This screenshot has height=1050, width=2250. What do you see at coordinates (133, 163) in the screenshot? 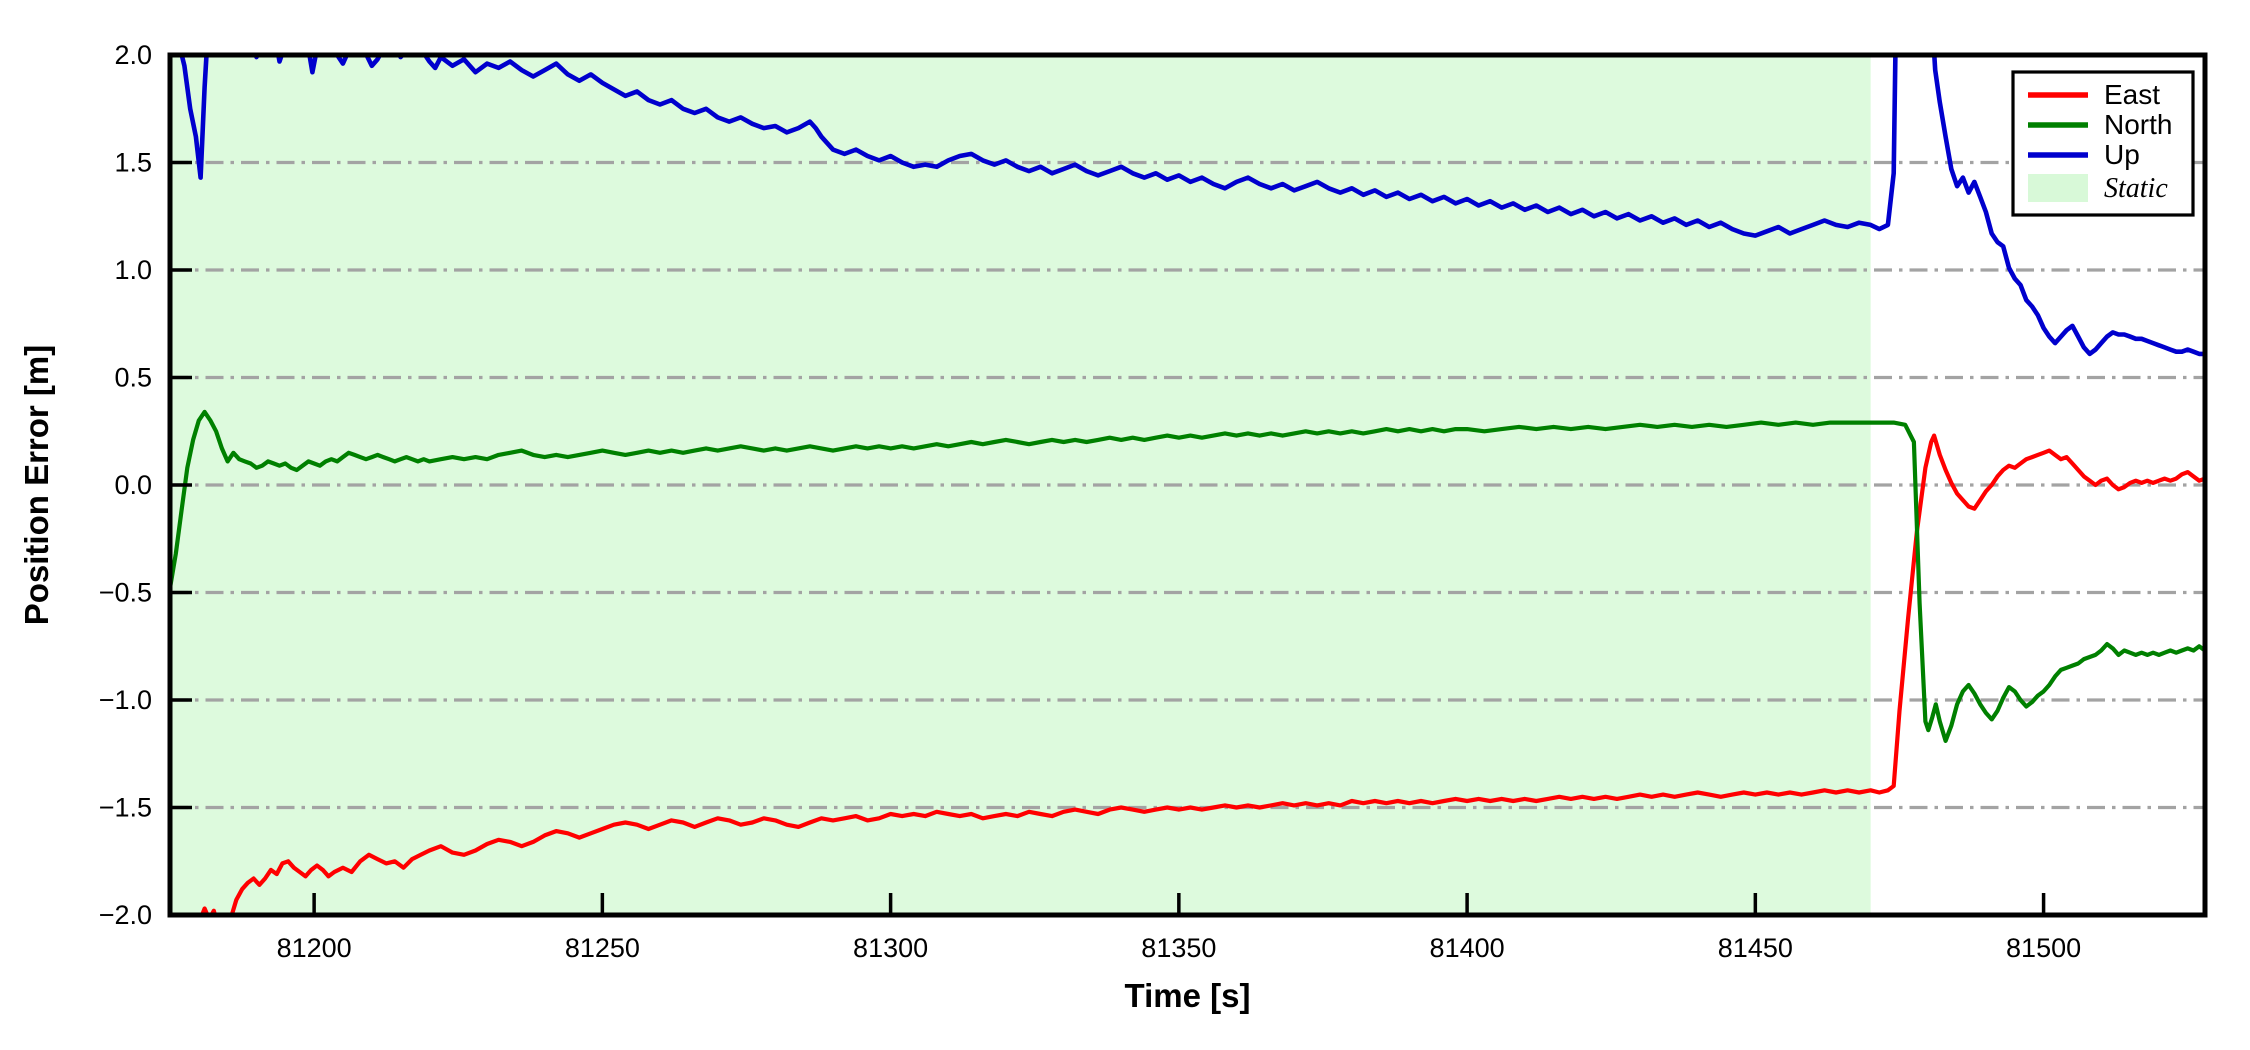
I see `y-tick-label: 1.5` at bounding box center [133, 163].